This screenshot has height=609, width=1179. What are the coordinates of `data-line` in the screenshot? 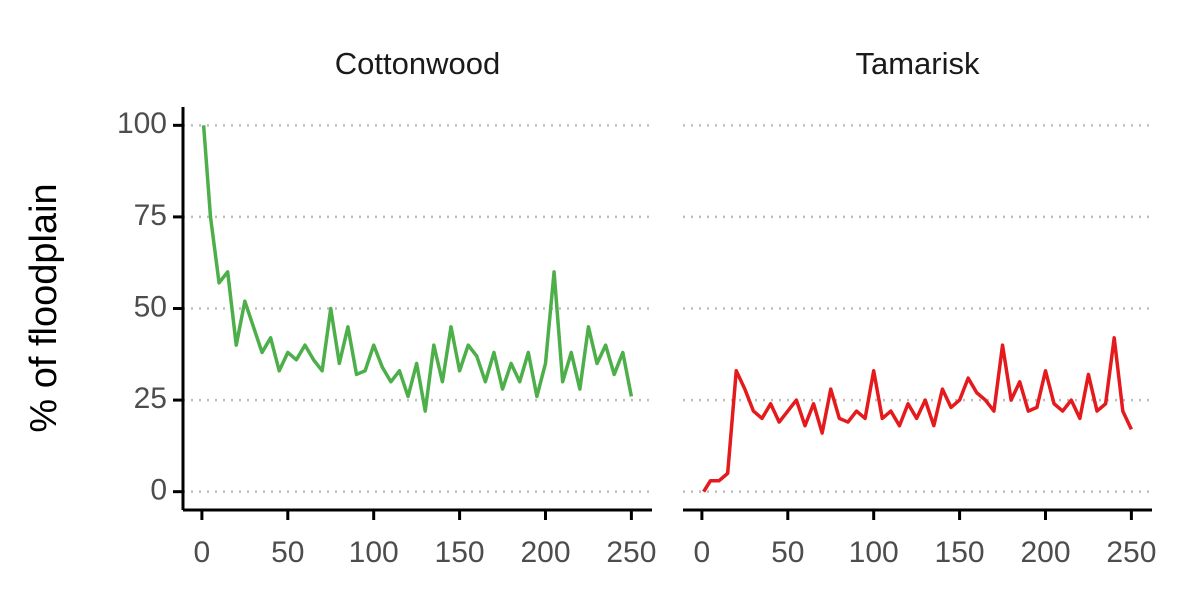 It's located at (917, 414).